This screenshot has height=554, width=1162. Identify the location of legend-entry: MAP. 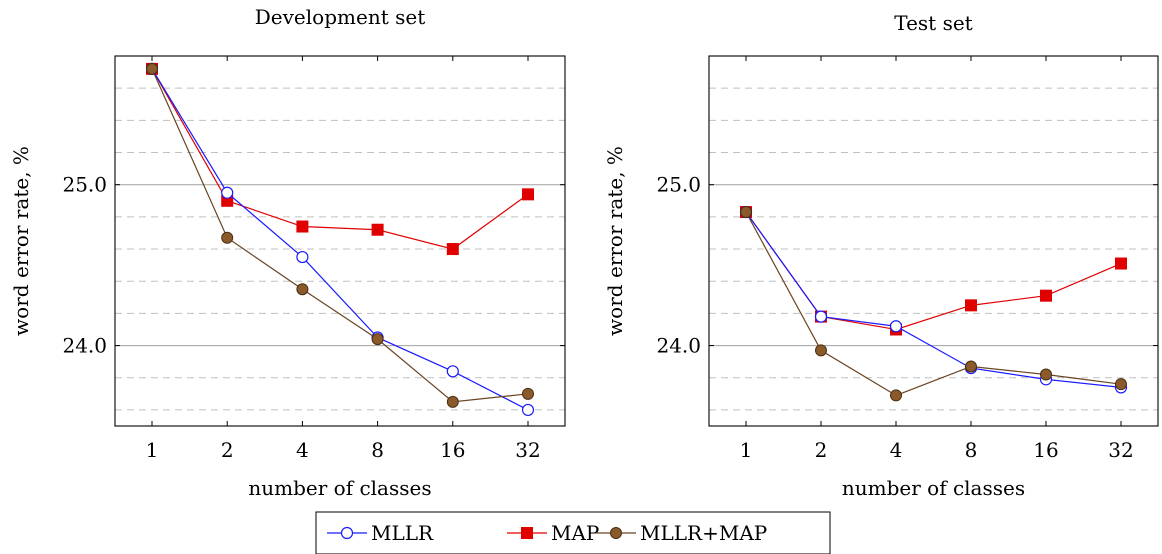
(553, 533).